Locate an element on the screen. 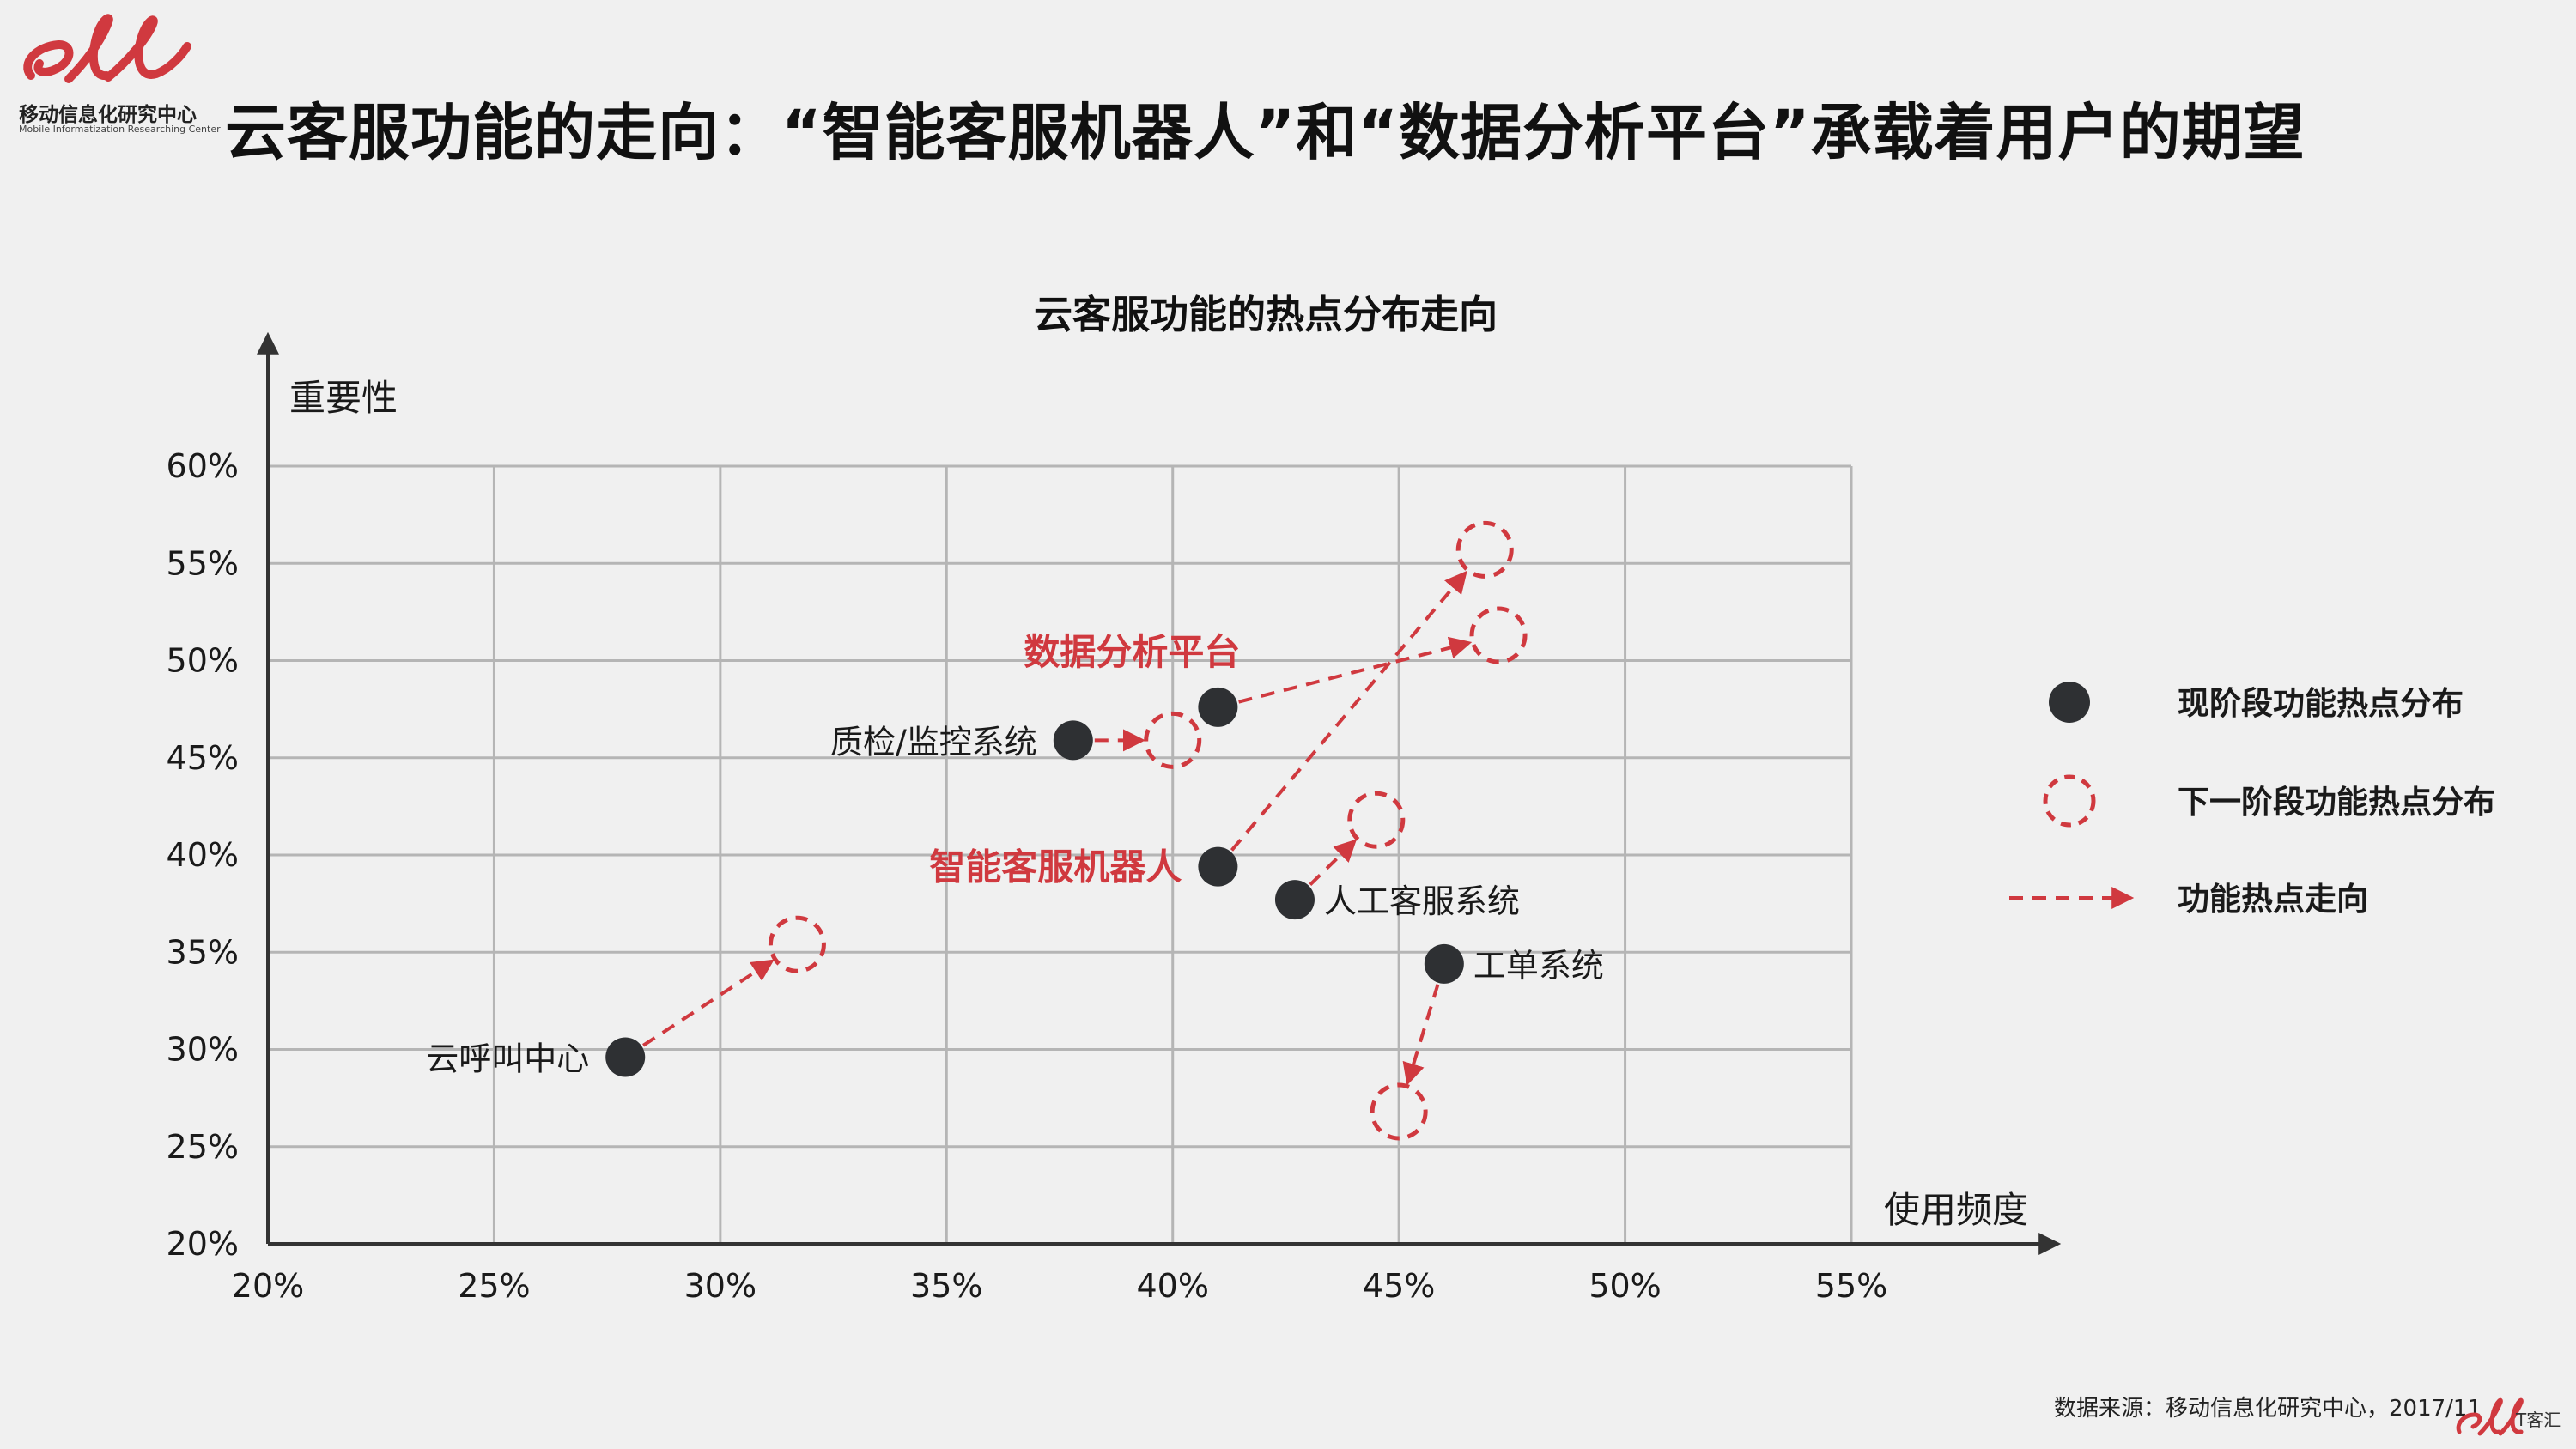 This screenshot has height=1449, width=2576. y-tick-label: 55% is located at coordinates (203, 563).